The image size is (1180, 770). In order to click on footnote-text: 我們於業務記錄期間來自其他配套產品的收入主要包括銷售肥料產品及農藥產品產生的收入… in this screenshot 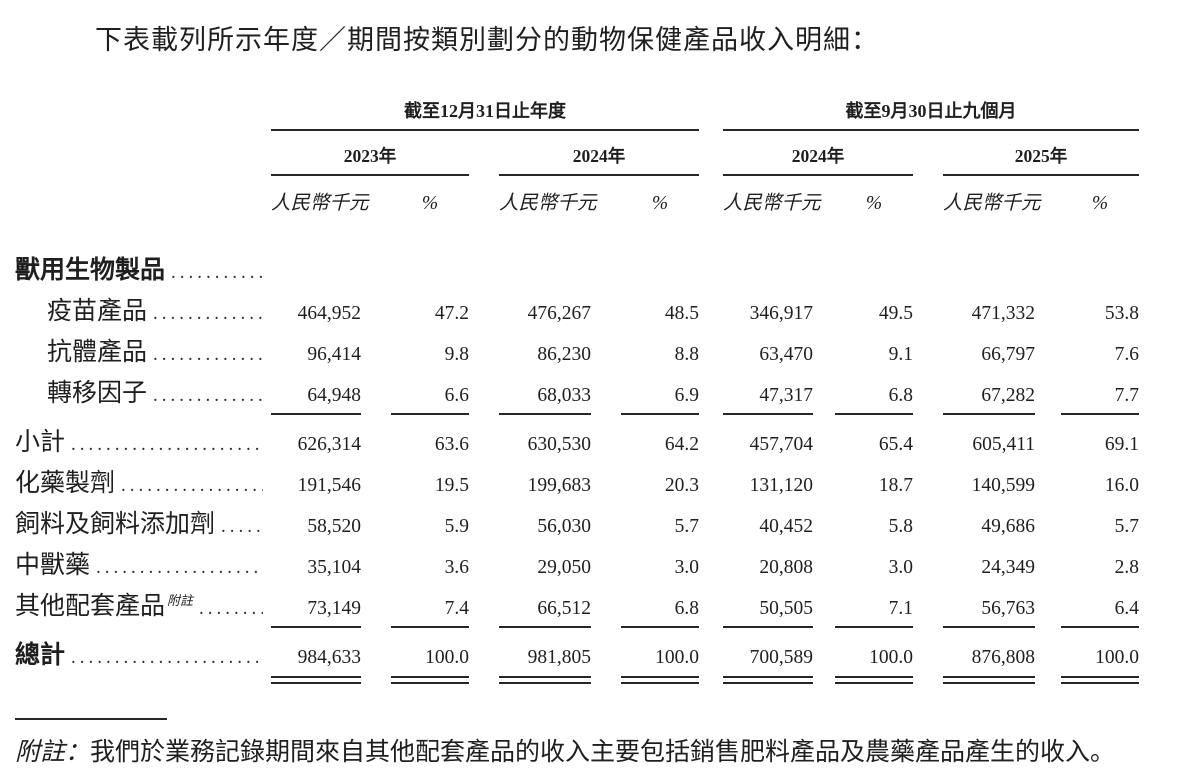, I will do `click(603, 752)`.